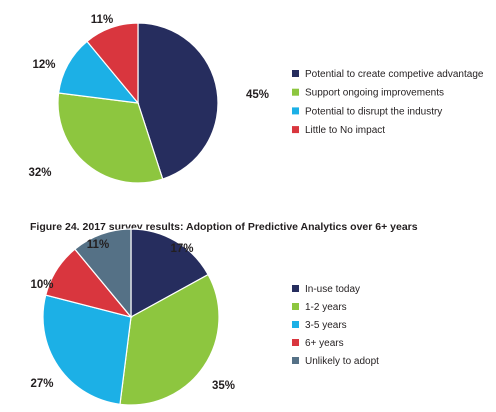 The image size is (496, 412). What do you see at coordinates (326, 325) in the screenshot?
I see `legend-label-3-5-years: 3-5 years` at bounding box center [326, 325].